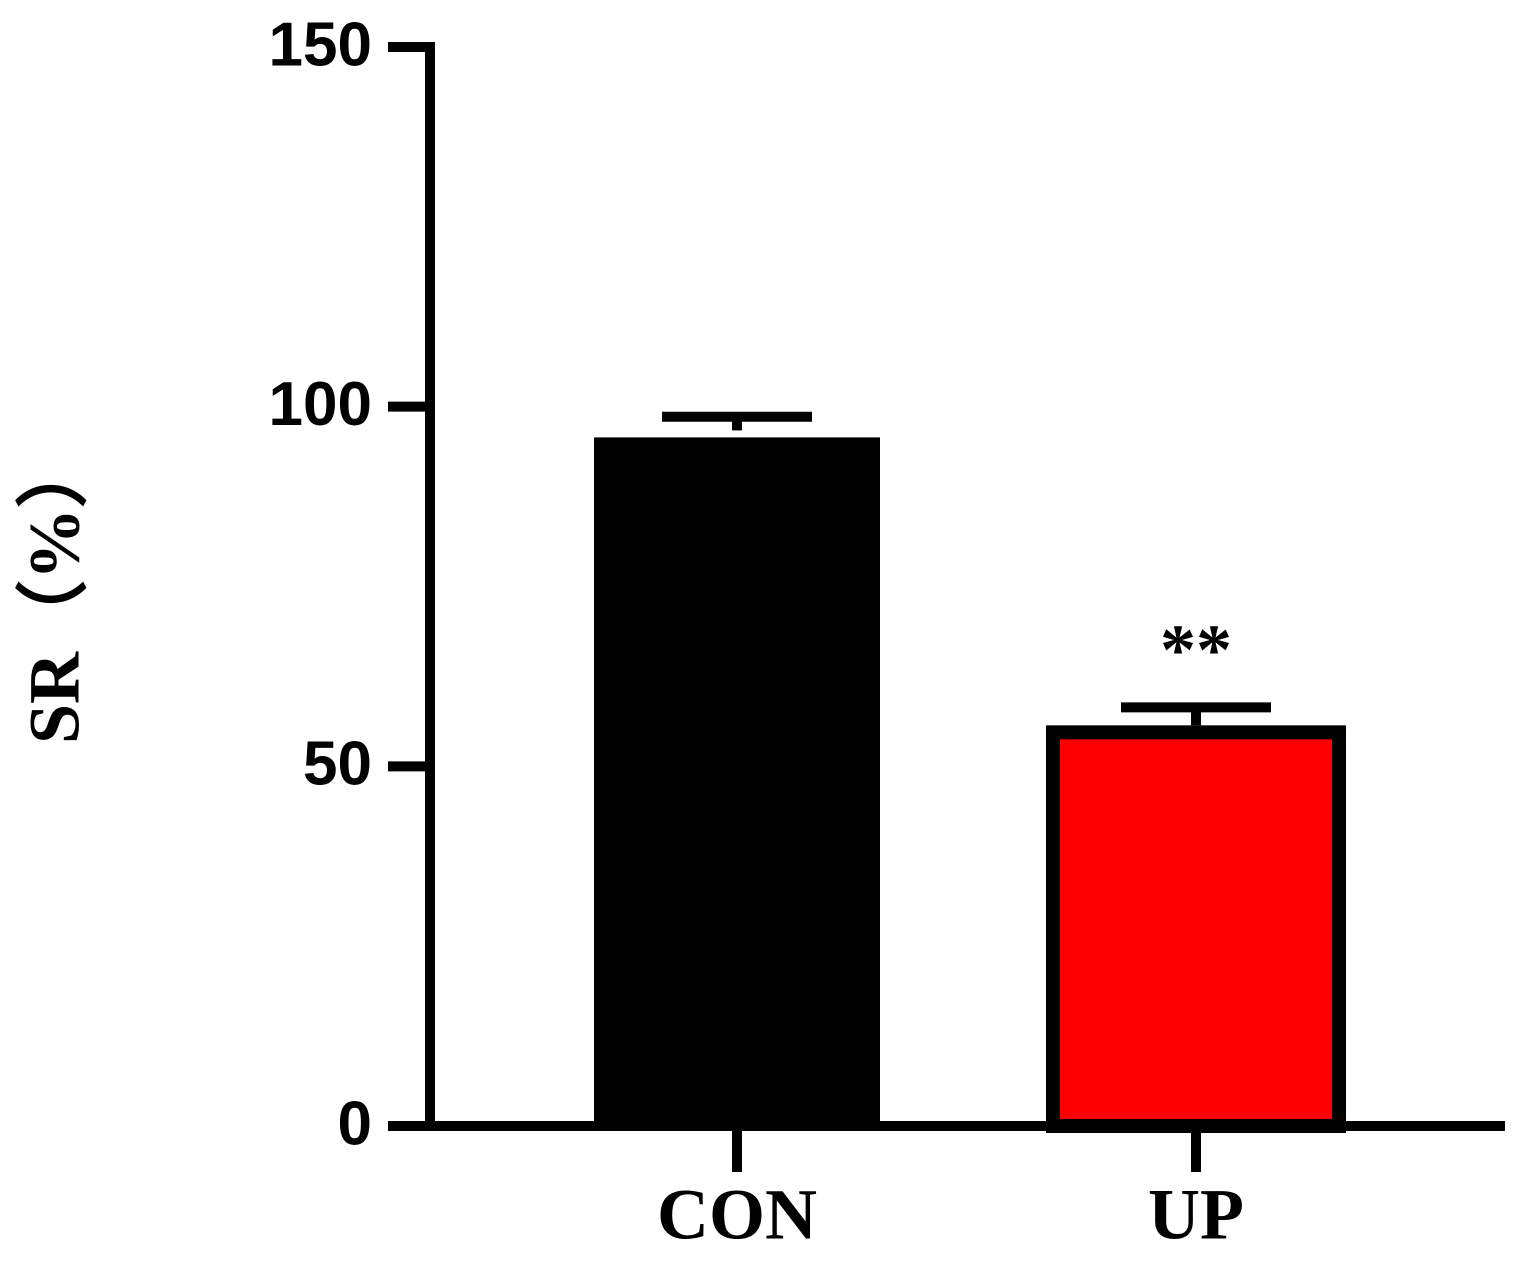  I want to click on x-tick-label: UP, so click(1196, 1215).